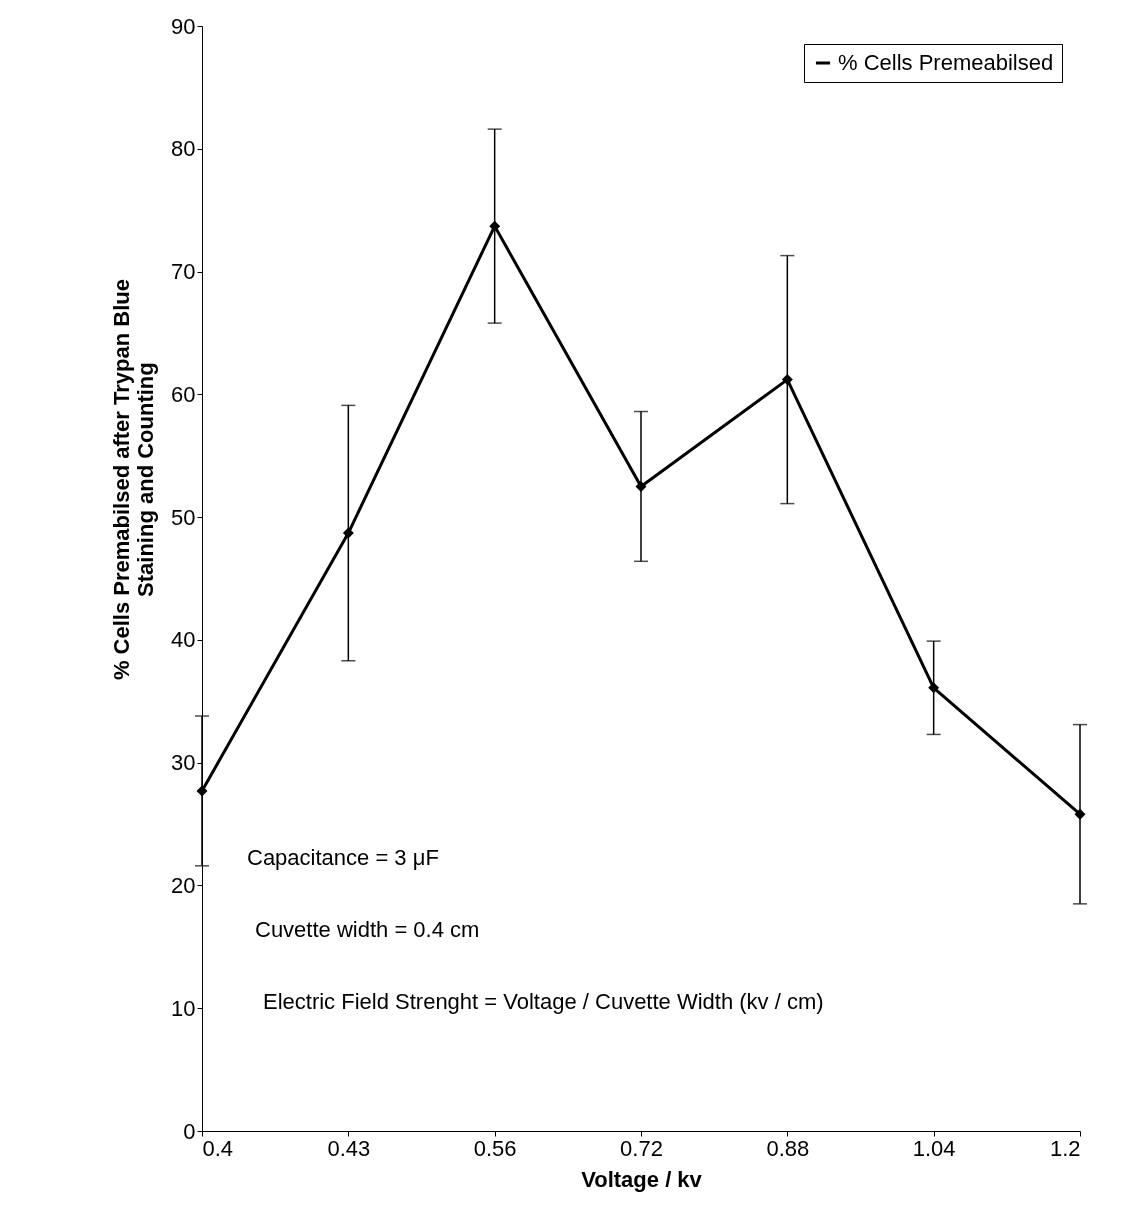 The image size is (1137, 1216). What do you see at coordinates (183, 885) in the screenshot?
I see `y-tick-label: 20` at bounding box center [183, 885].